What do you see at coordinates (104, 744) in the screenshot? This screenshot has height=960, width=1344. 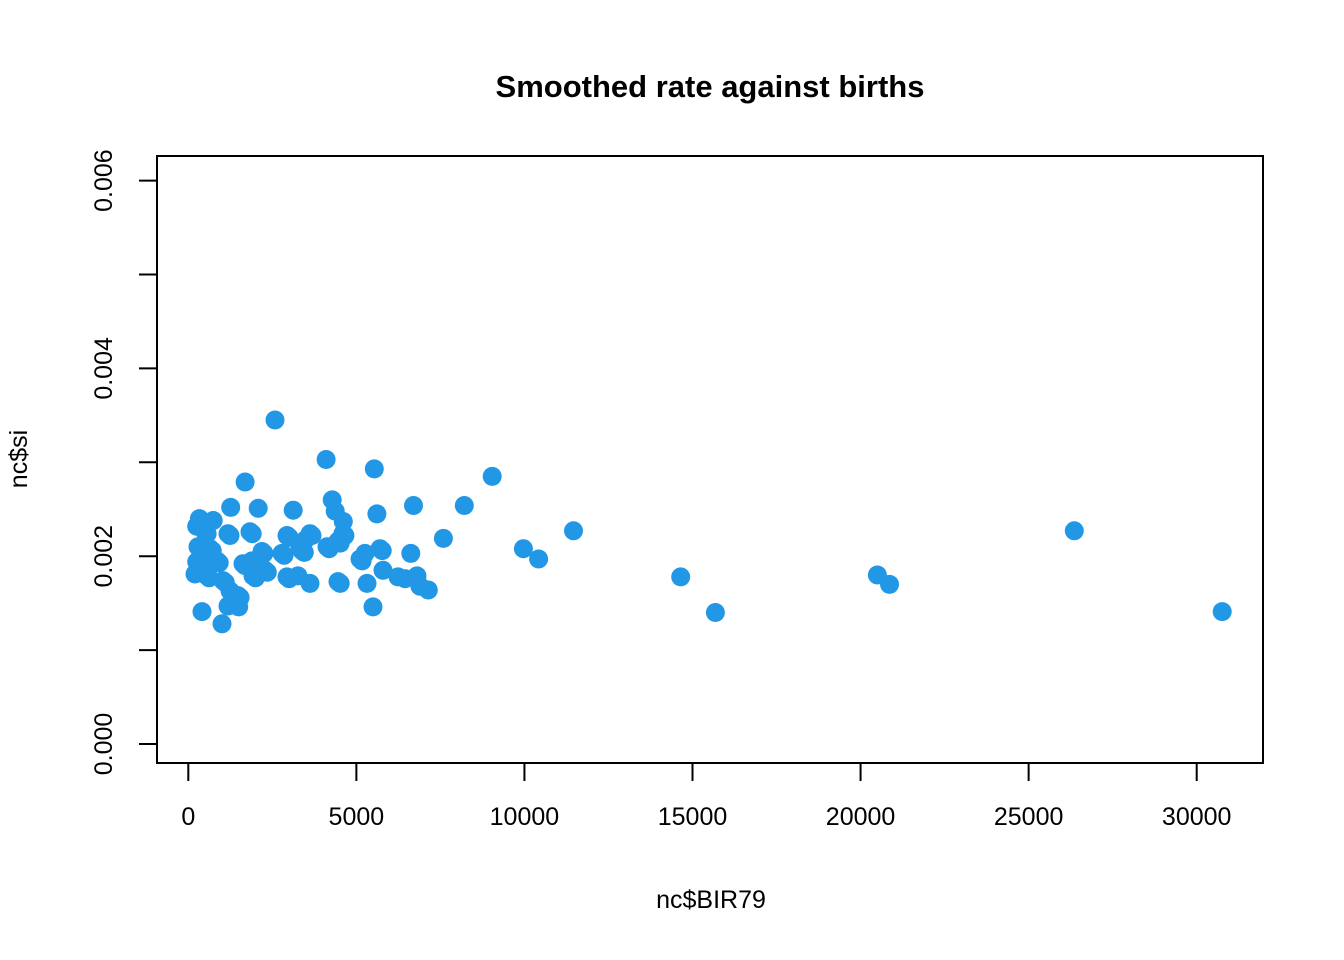 I see `y-tick-label: 0.000` at bounding box center [104, 744].